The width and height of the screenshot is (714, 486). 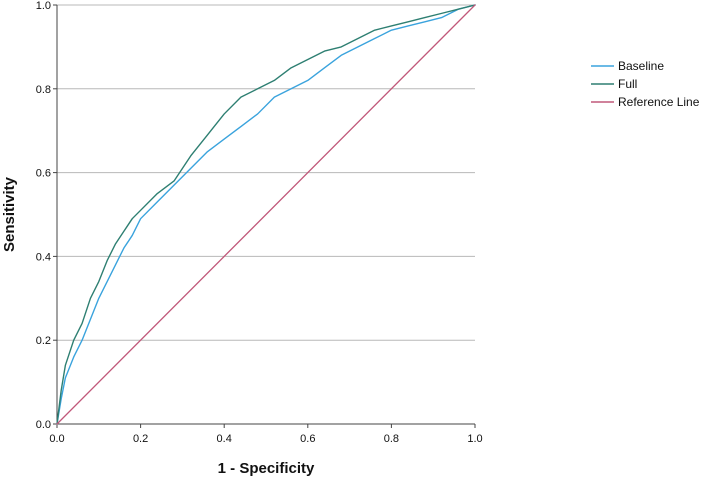 What do you see at coordinates (266, 434) in the screenshot?
I see `x-axis-ticks: 0.0 0.2 0.4 0.6 0.8 1.0` at bounding box center [266, 434].